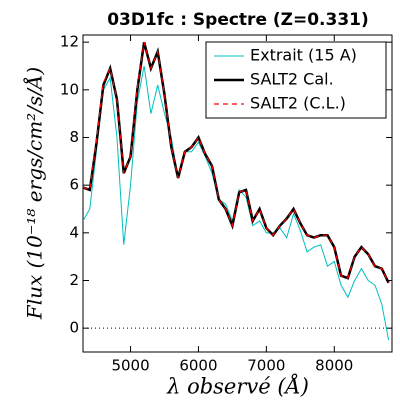  I want to click on x-tick-label: 8000, so click(334, 366).